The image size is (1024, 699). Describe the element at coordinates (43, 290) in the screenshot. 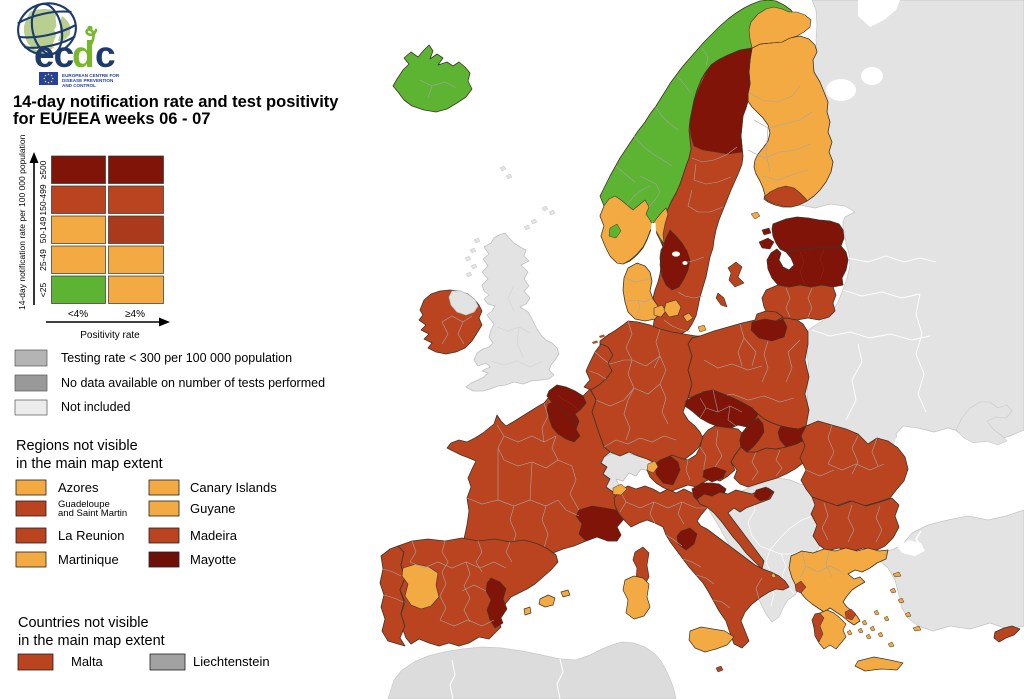

I see `svg-text: <25` at that location.